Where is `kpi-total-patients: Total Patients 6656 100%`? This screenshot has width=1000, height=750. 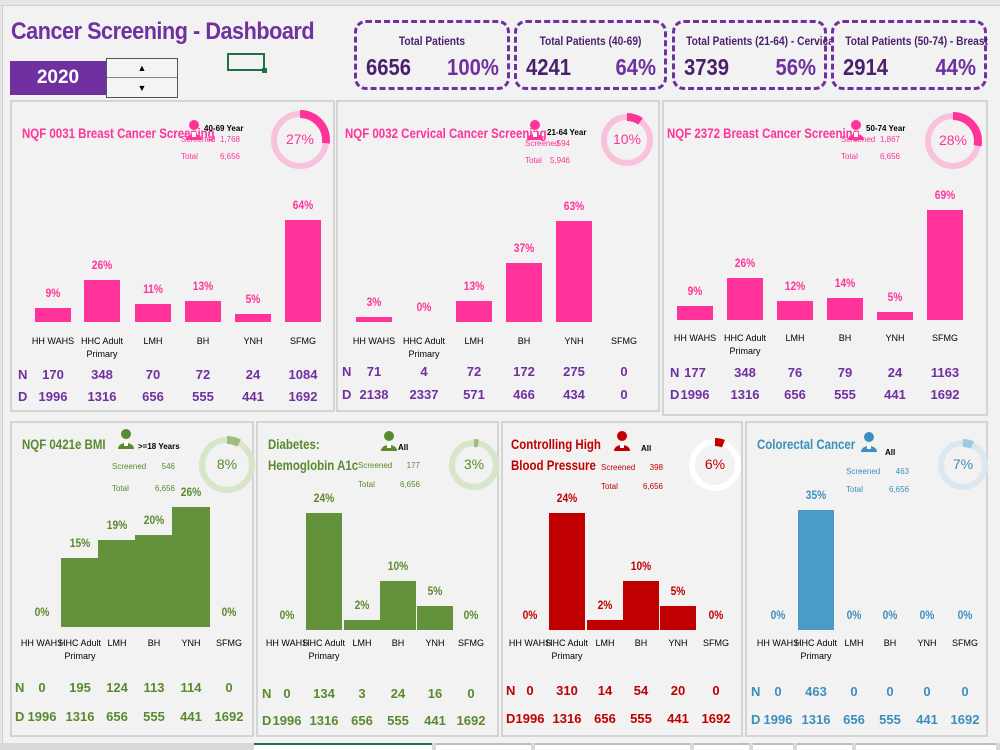 kpi-total-patients: Total Patients 6656 100% is located at coordinates (432, 55).